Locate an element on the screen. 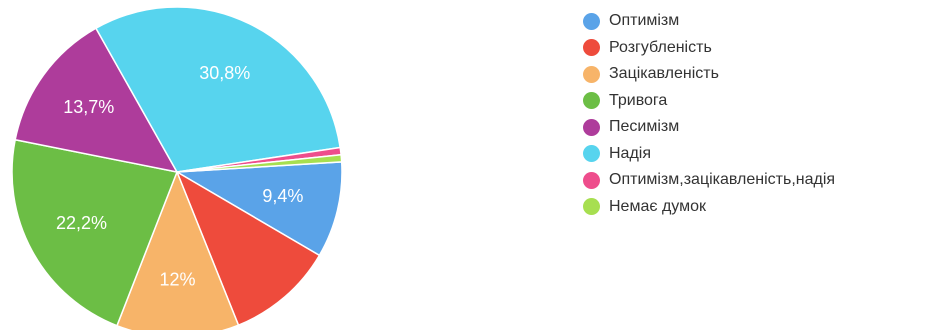  legend-item: Розгубленість is located at coordinates (755, 48).